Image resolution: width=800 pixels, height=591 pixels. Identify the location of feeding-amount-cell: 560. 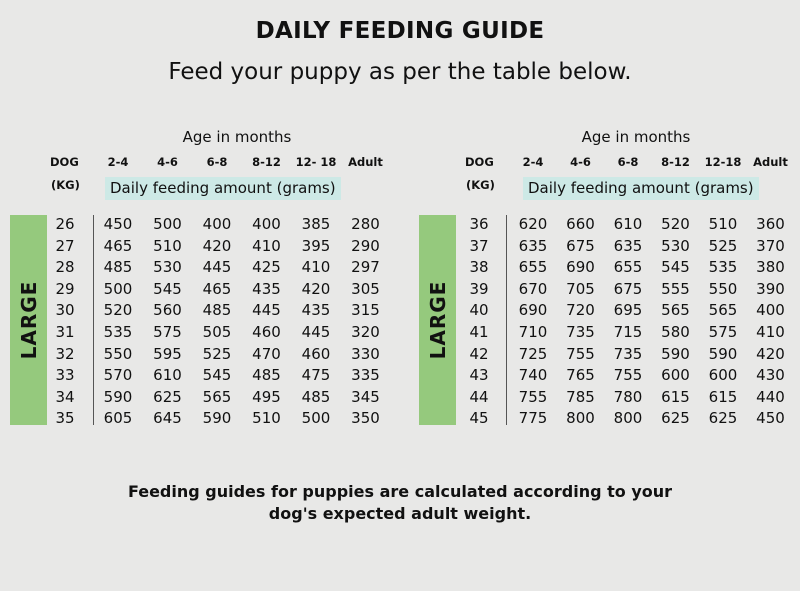
(167, 310).